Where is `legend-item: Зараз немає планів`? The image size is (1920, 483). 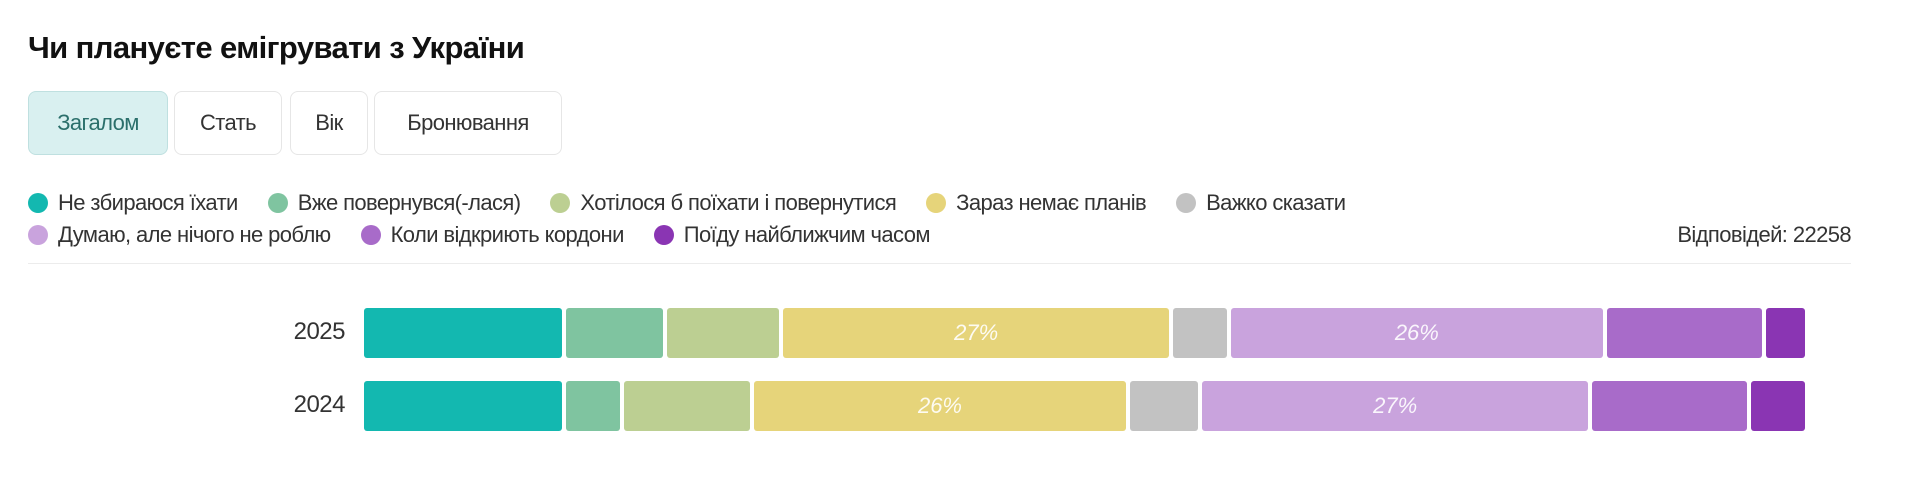 legend-item: Зараз немає планів is located at coordinates (1036, 203).